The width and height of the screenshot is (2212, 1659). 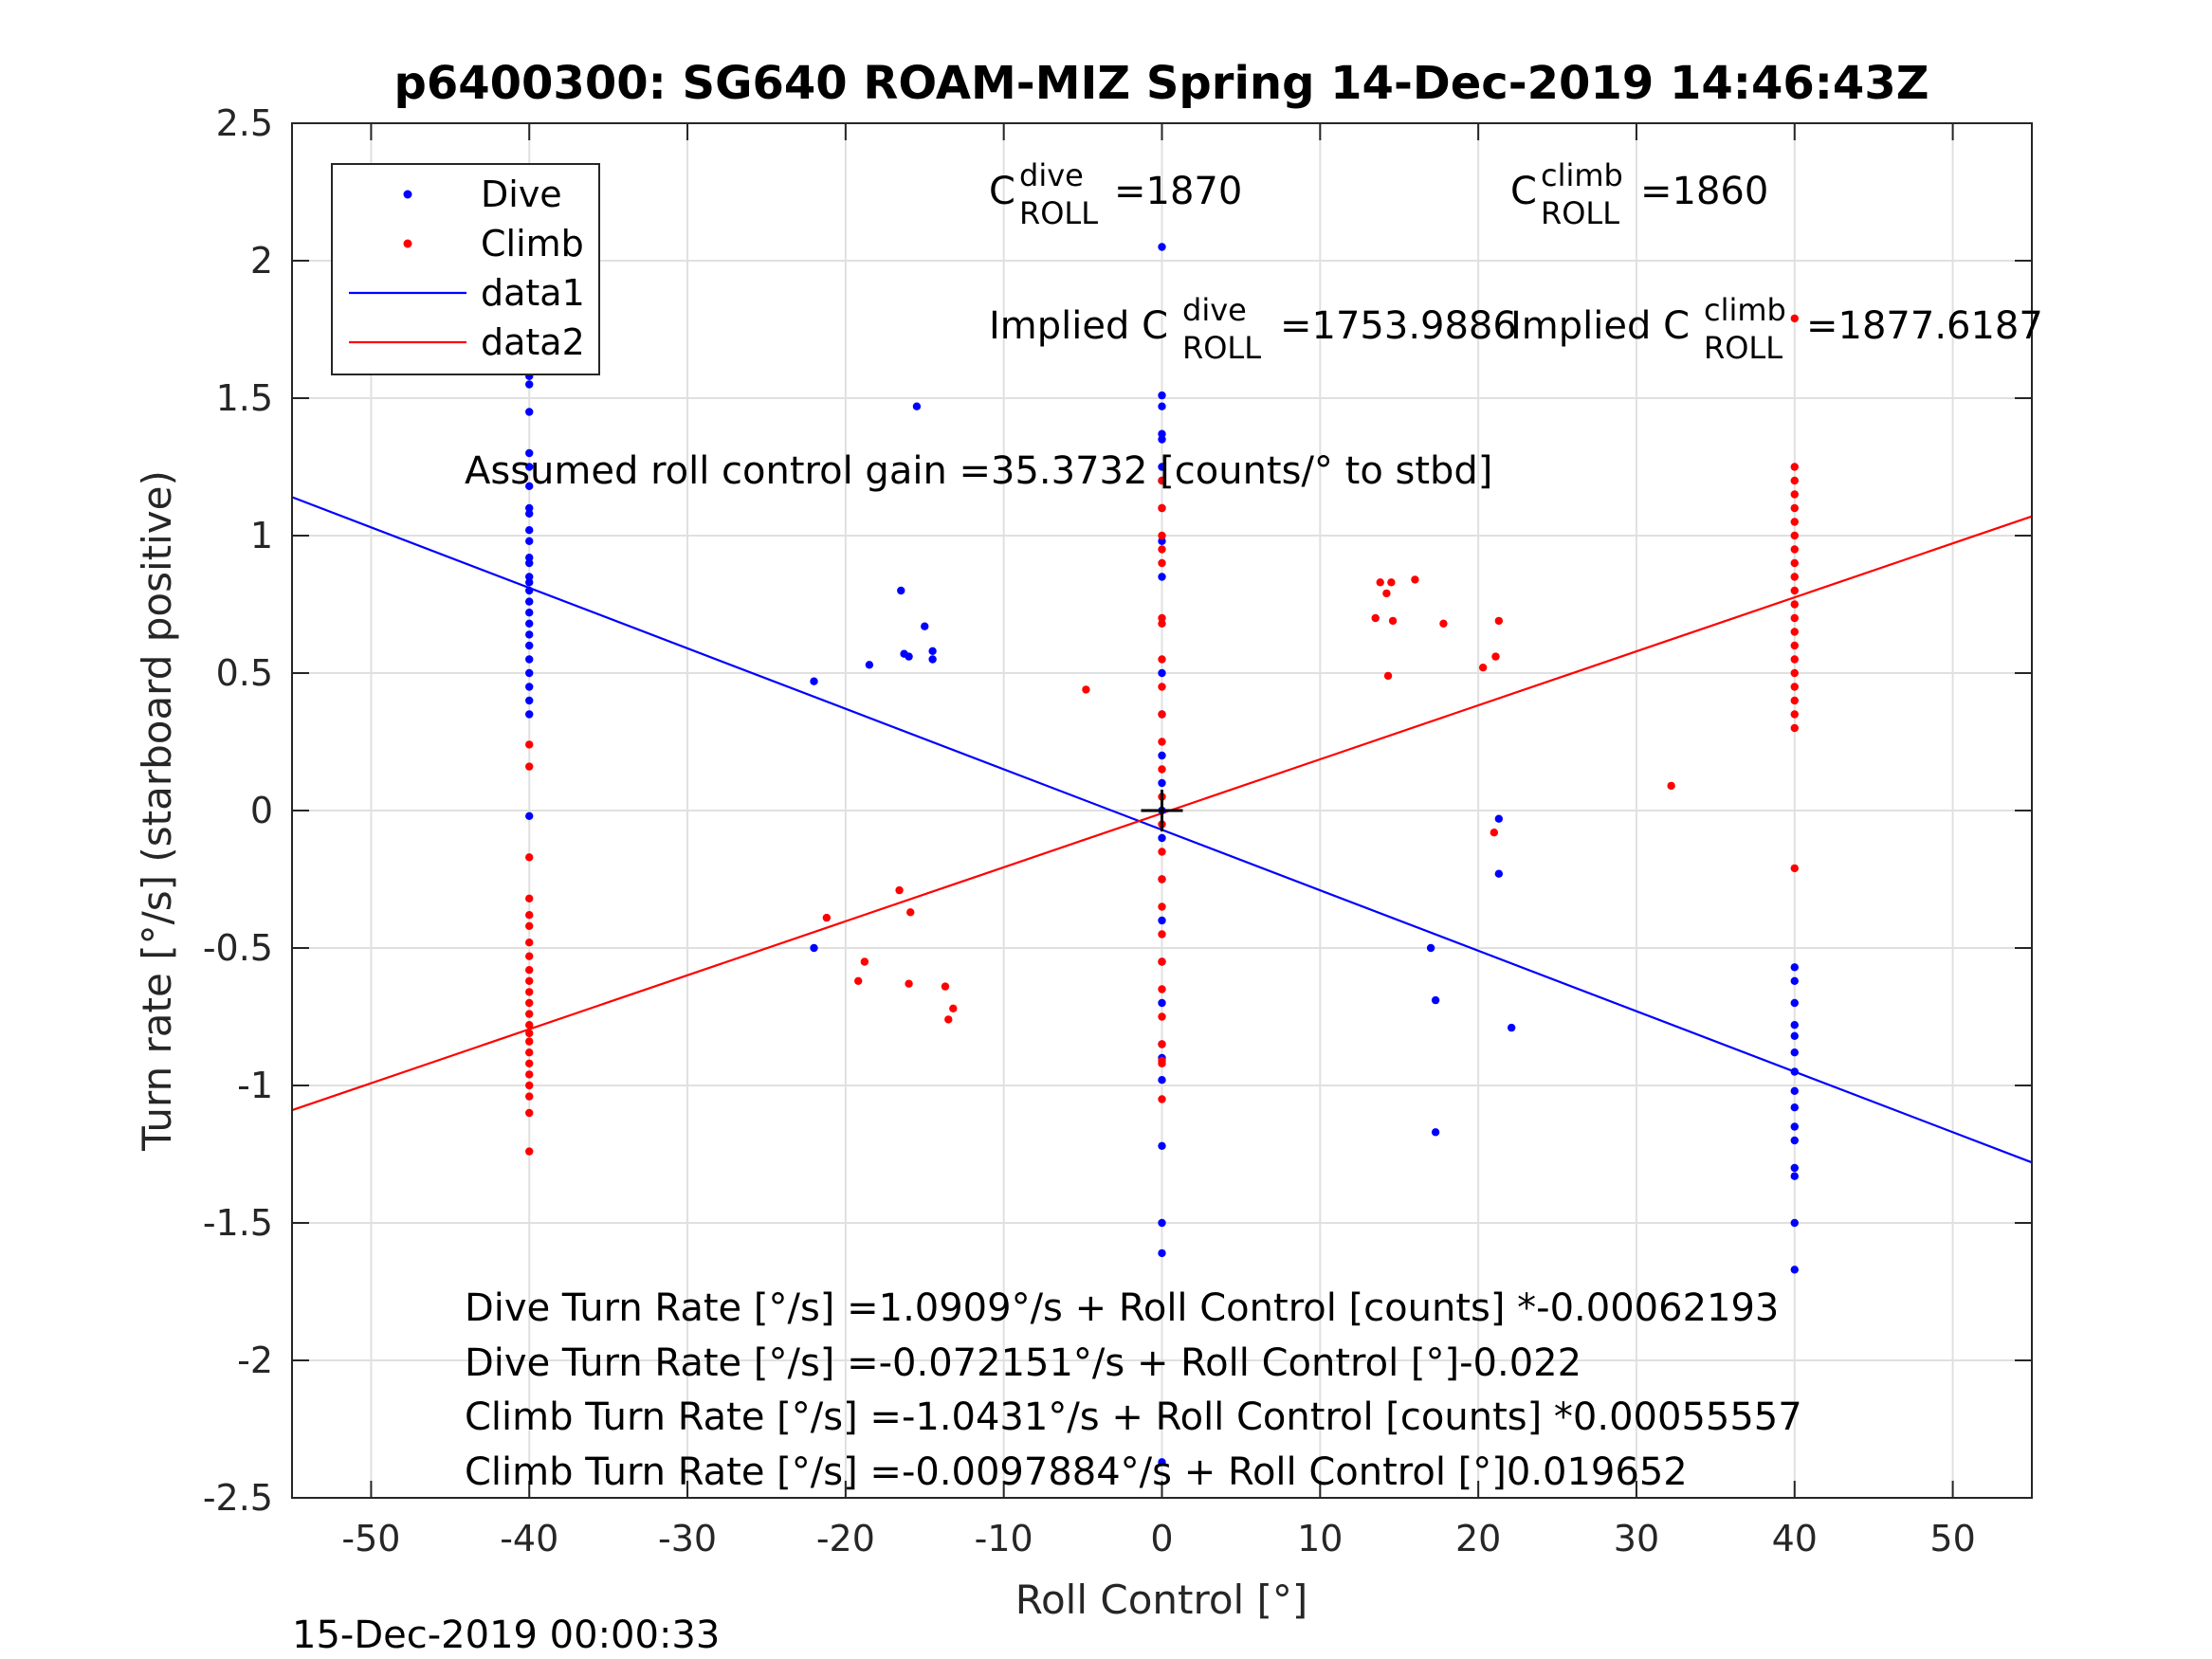 What do you see at coordinates (255, 1360) in the screenshot?
I see `y-tick-label: -2` at bounding box center [255, 1360].